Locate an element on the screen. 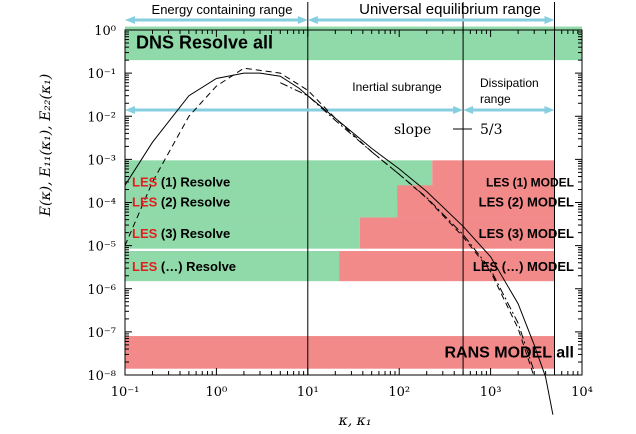  y-tick-label: 10⁻⁶ is located at coordinates (101, 290).